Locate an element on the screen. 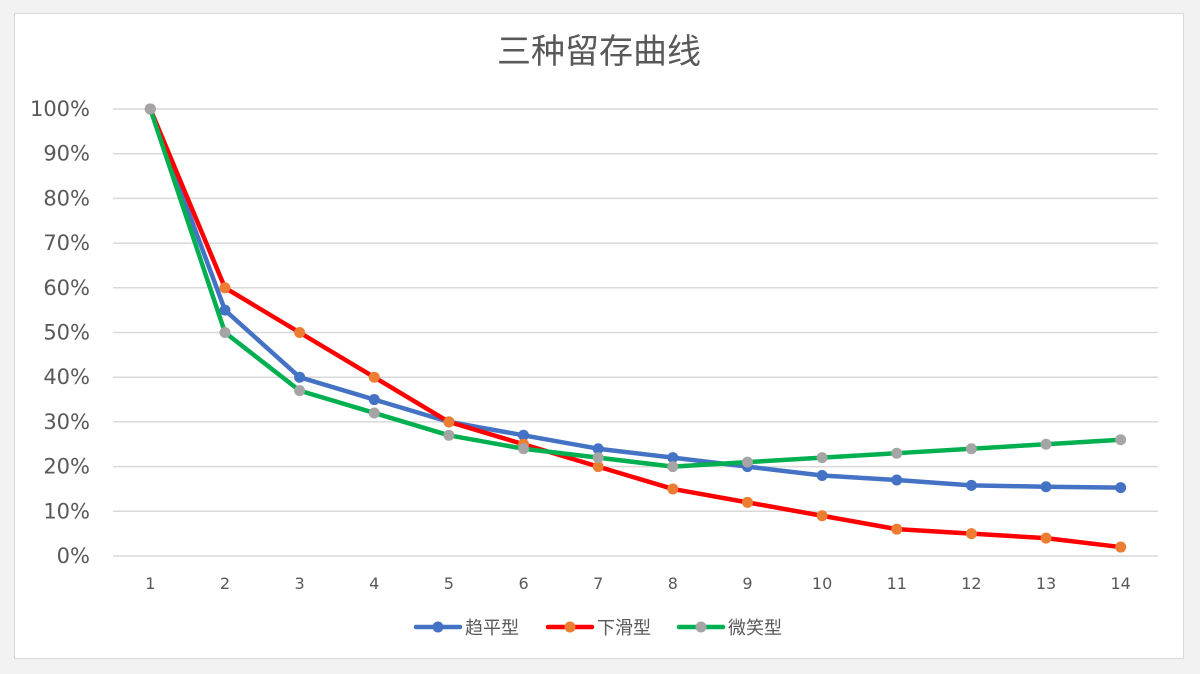 Image resolution: width=1200 pixels, height=674 pixels. legend-label: 下滑型 is located at coordinates (624, 628).